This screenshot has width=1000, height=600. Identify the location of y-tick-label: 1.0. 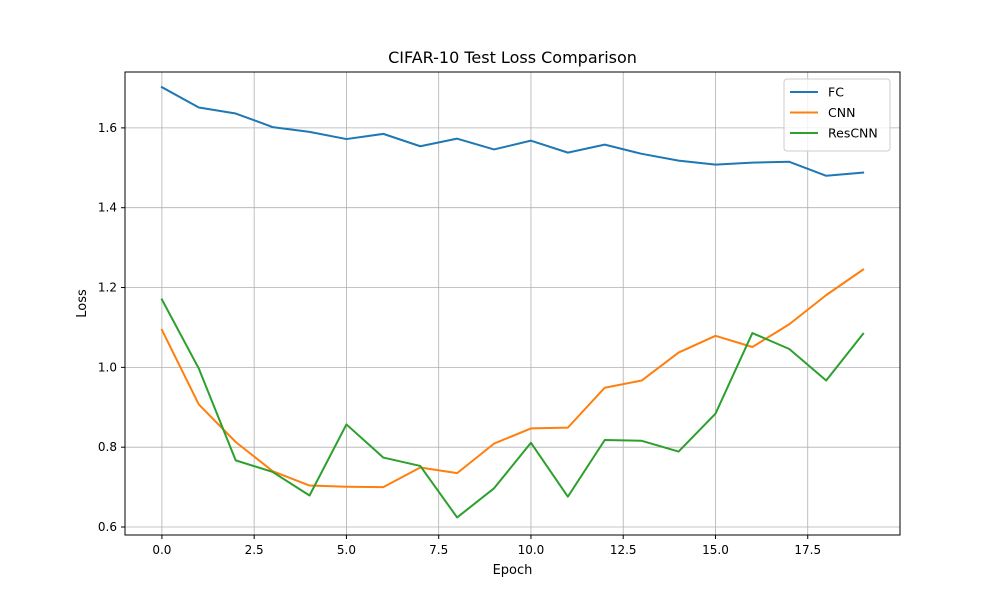
(107, 367).